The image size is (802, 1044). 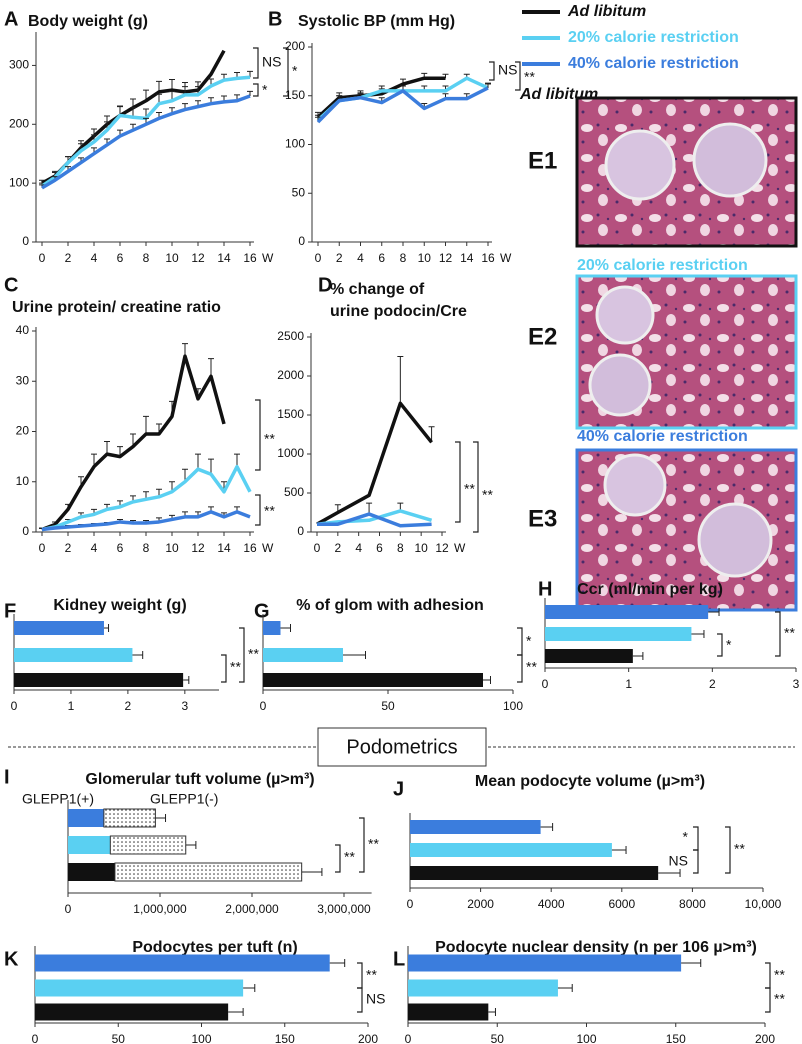 I want to click on series-line, so click(x=374, y=463).